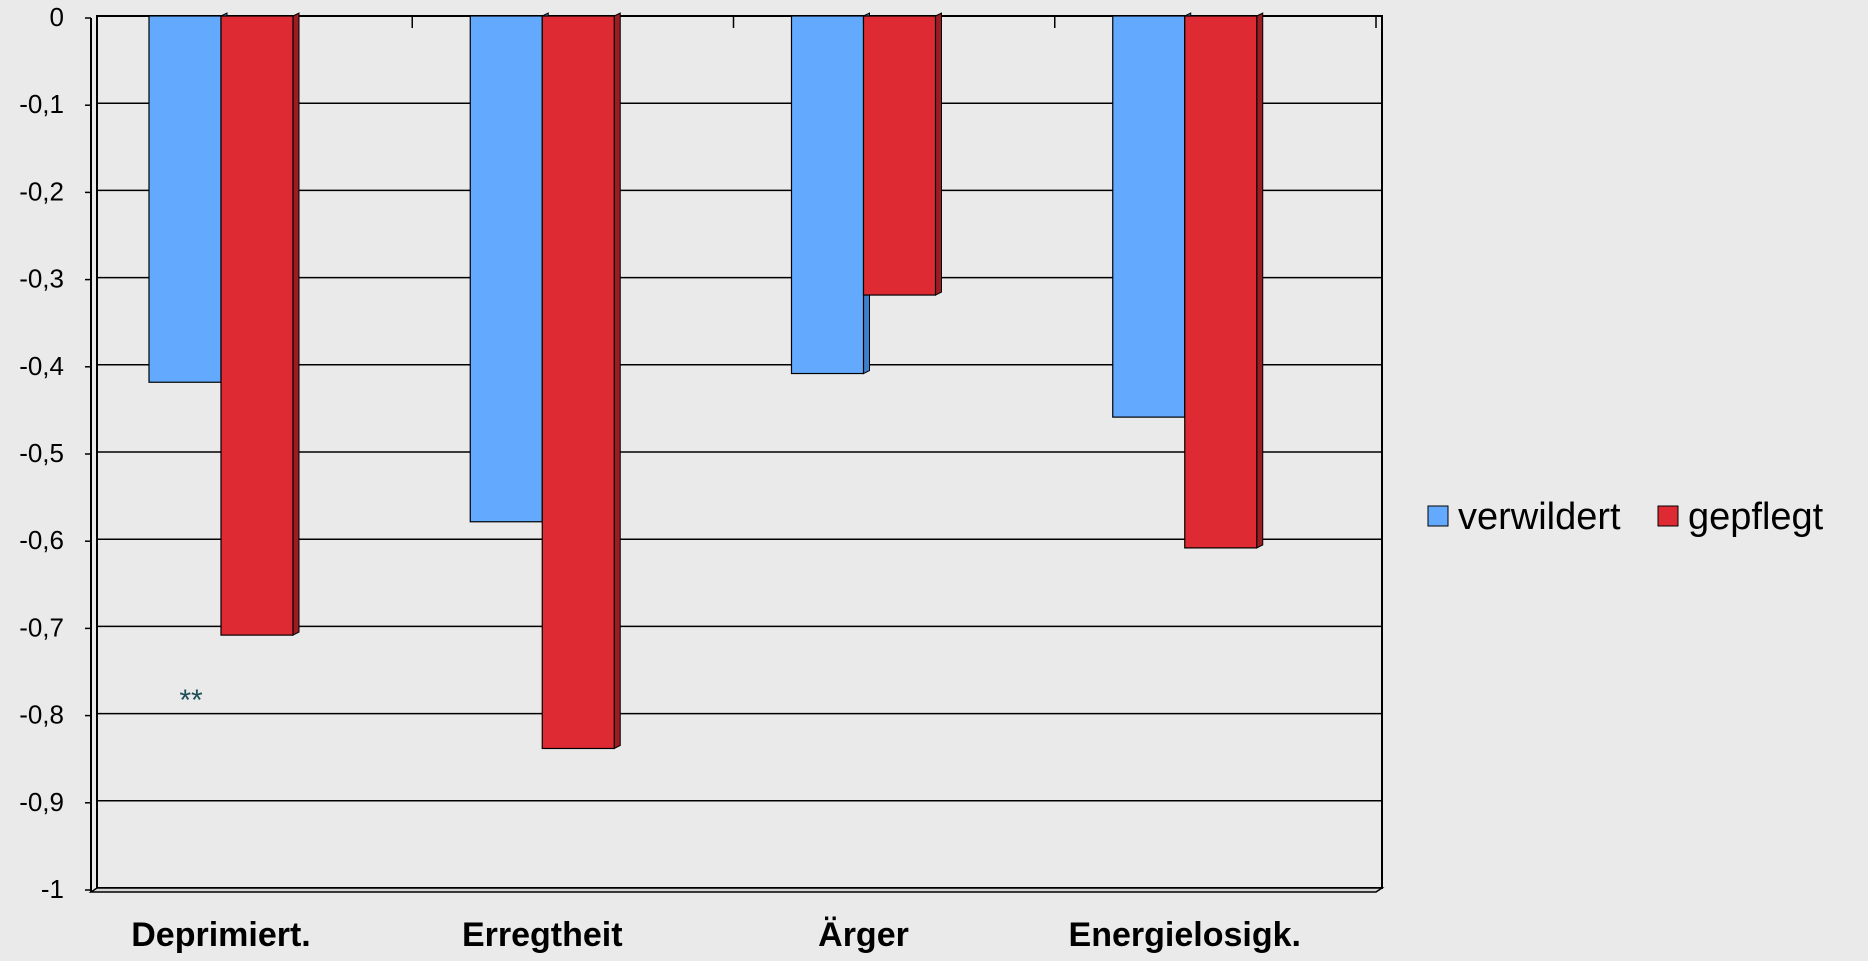 This screenshot has width=1868, height=961. Describe the element at coordinates (41, 453) in the screenshot. I see `y-tick-label: -0,5` at that location.